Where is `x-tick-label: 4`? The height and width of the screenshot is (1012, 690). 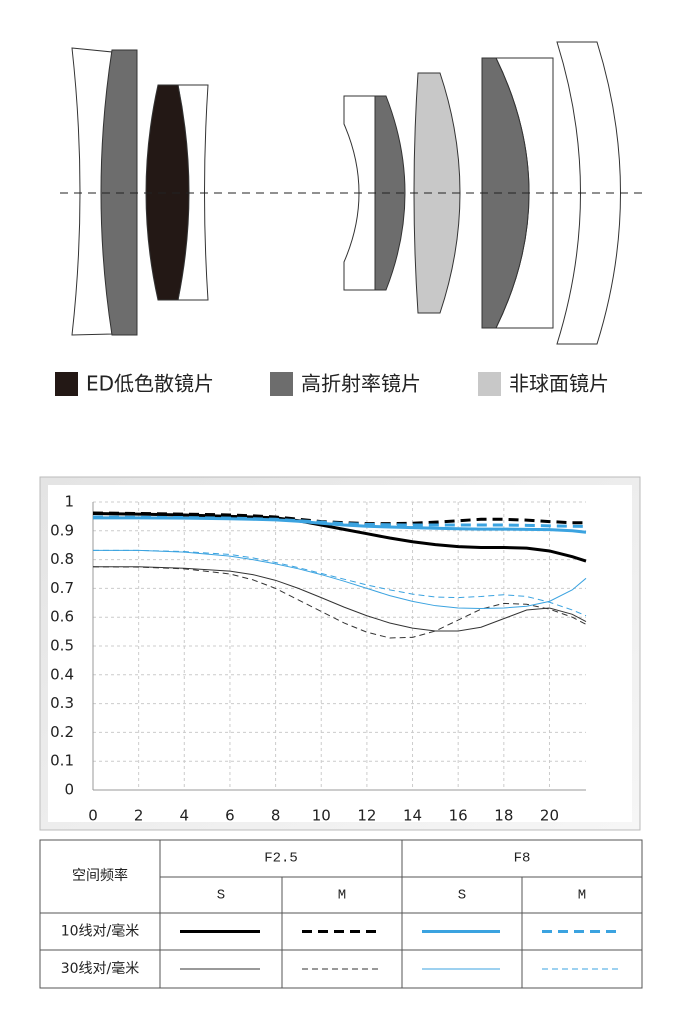
x-tick-label: 4 is located at coordinates (185, 816).